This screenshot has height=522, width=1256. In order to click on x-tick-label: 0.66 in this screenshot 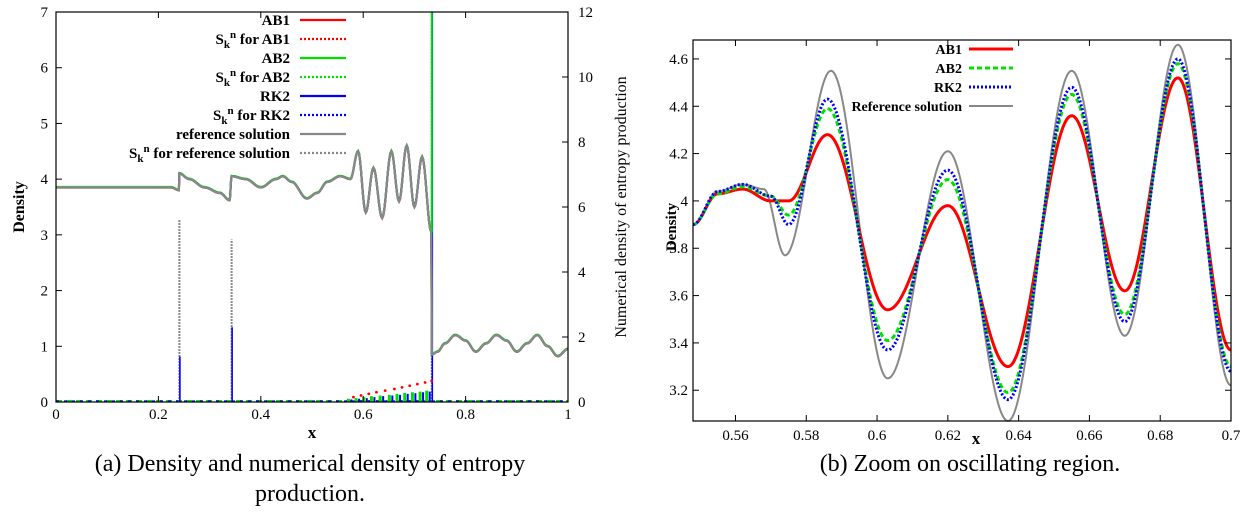, I will do `click(1089, 436)`.